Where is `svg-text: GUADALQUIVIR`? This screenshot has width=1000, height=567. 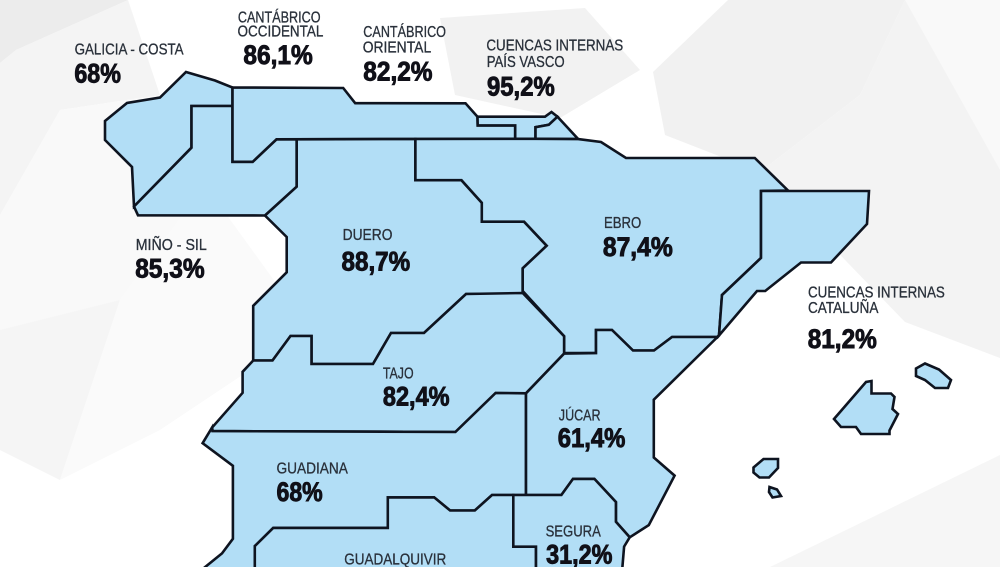
svg-text: GUADALQUIVIR is located at coordinates (395, 559).